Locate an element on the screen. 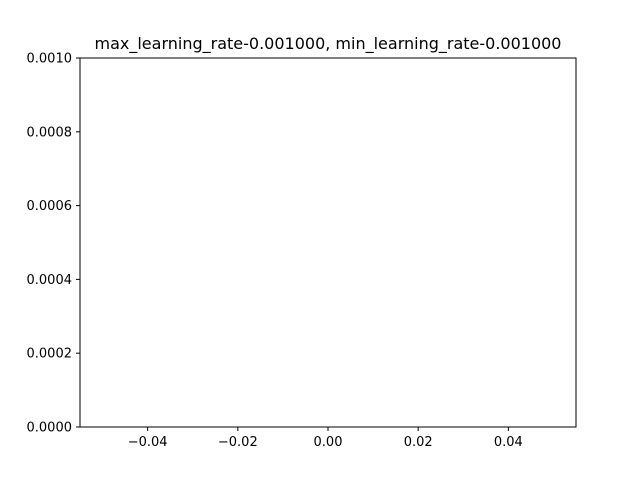 The width and height of the screenshot is (640, 480). x-tick-label: −0.04 is located at coordinates (148, 442).